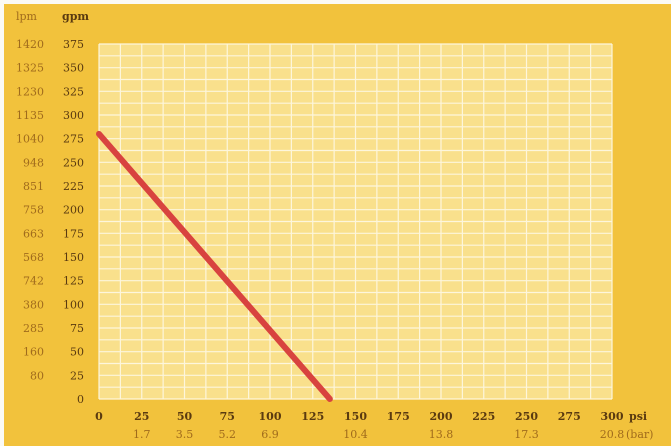  What do you see at coordinates (30, 44) in the screenshot?
I see `y-tick-label-lpm: 1420` at bounding box center [30, 44].